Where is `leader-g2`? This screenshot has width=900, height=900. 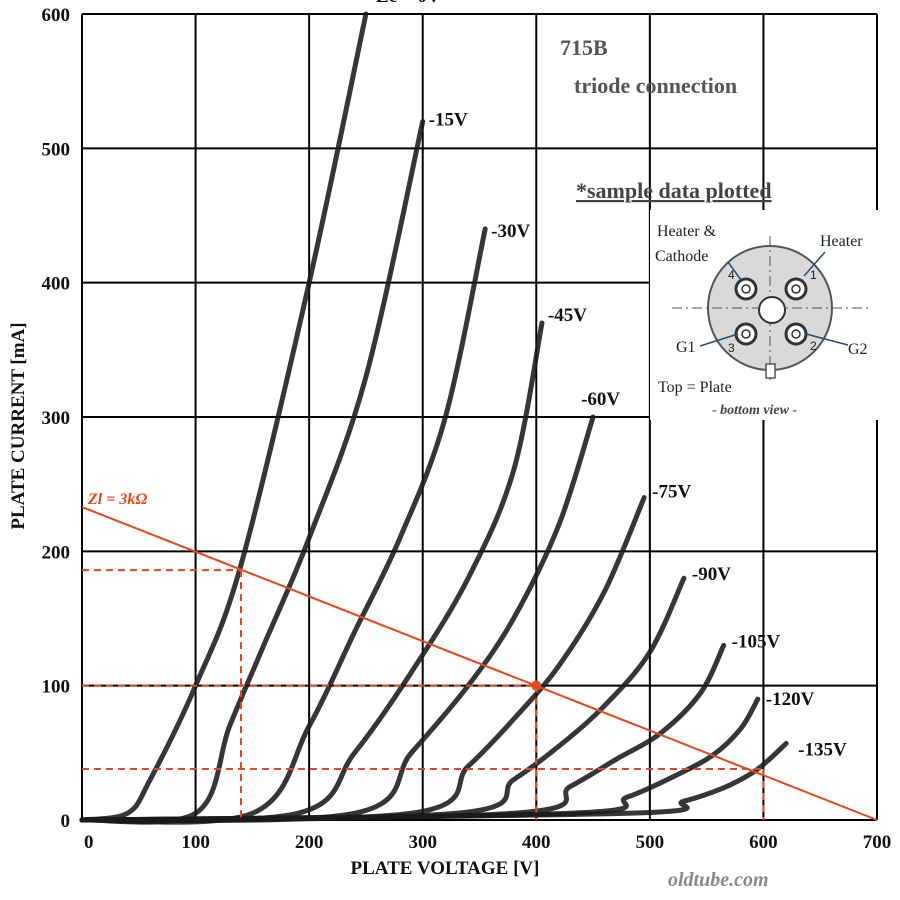 leader-g2 is located at coordinates (827, 339).